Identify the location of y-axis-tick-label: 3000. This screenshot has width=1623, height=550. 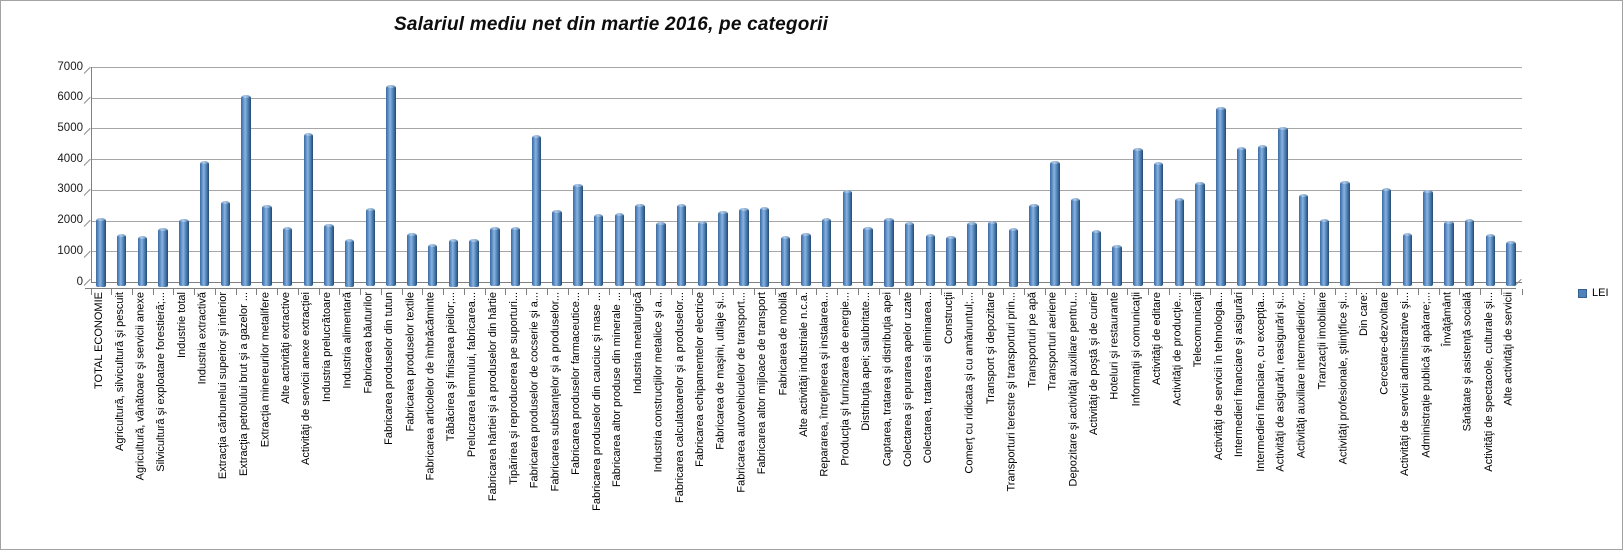
(70, 189).